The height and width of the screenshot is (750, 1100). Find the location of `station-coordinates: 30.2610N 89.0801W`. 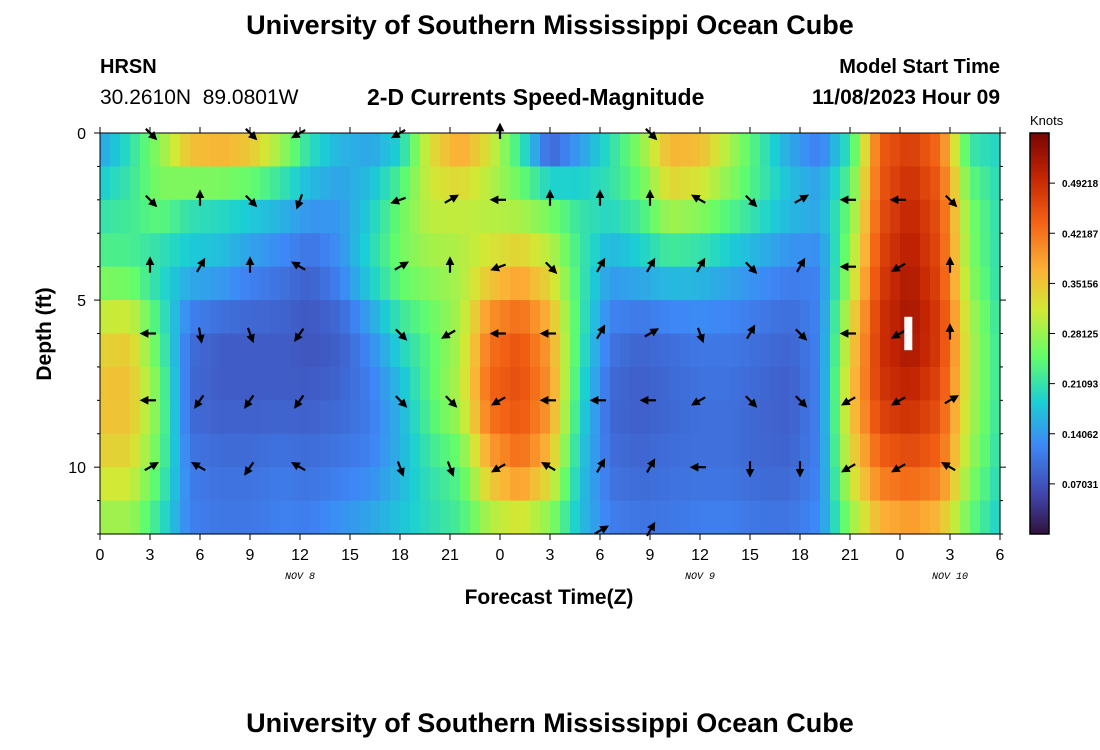

station-coordinates: 30.2610N 89.0801W is located at coordinates (199, 97).